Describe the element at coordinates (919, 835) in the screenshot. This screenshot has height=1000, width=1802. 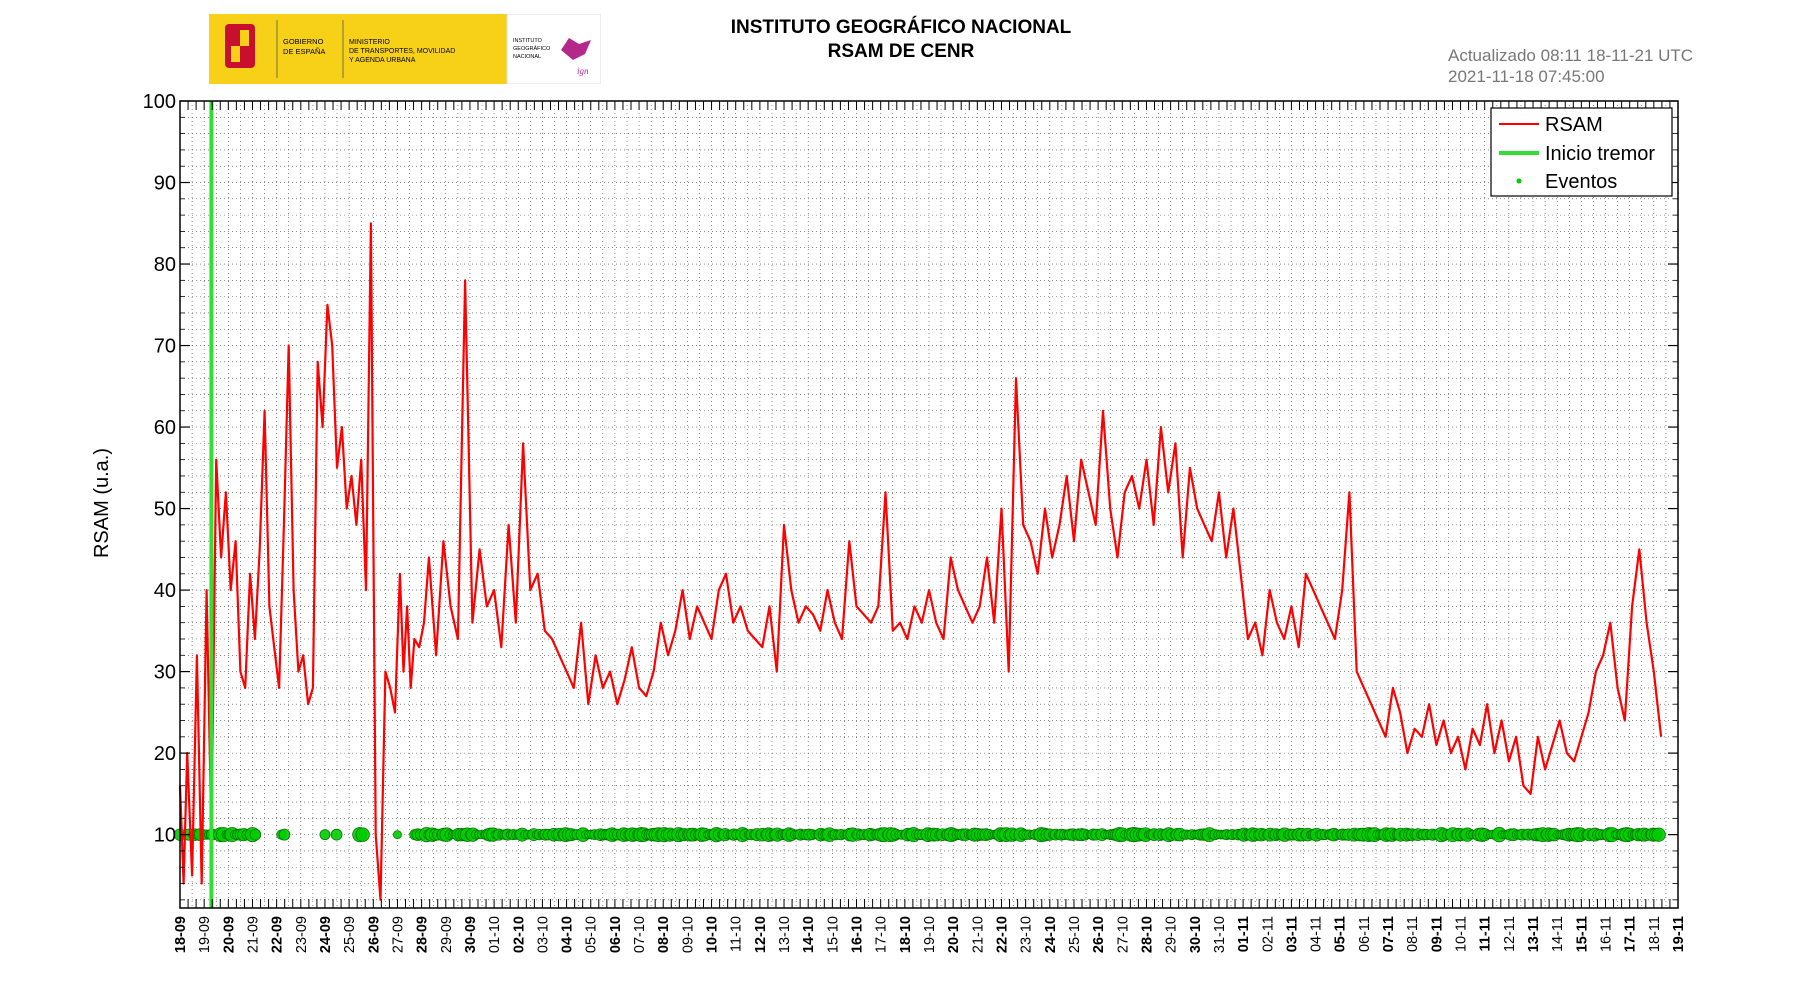
I see `event-markers` at that location.